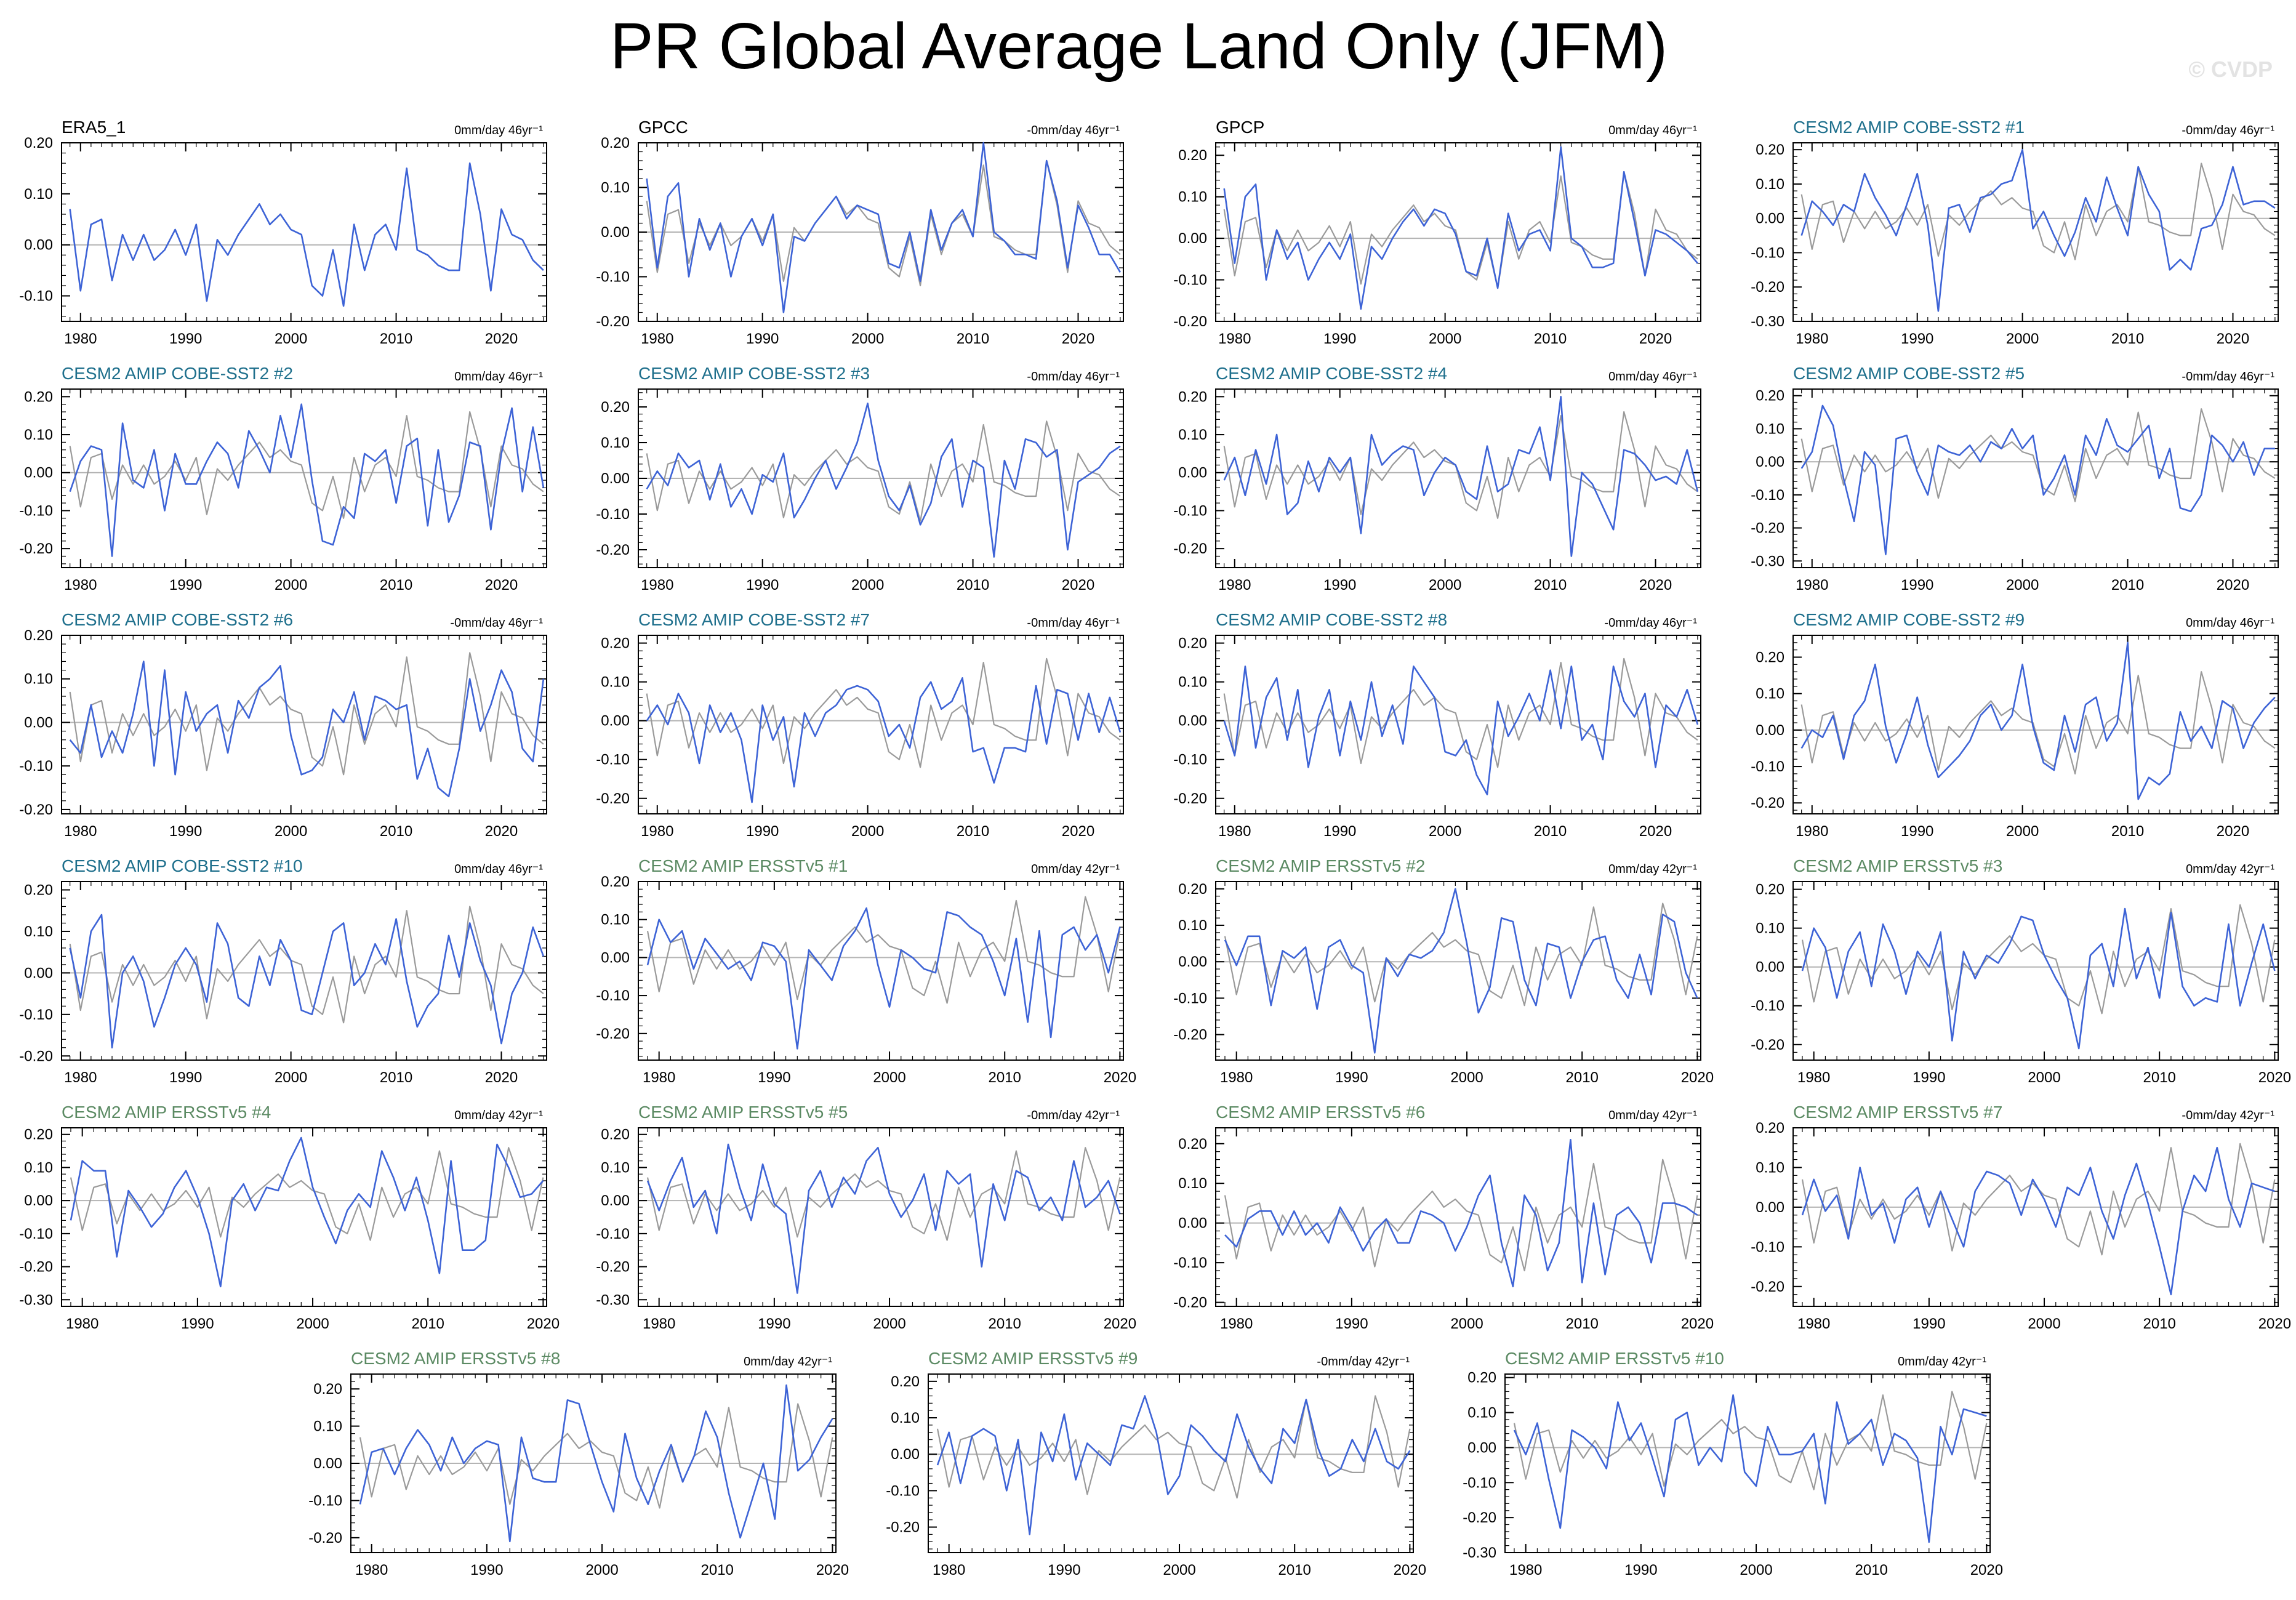 This screenshot has width=2296, height=1600. What do you see at coordinates (1138, 46) in the screenshot?
I see `main-title: PR Global Average Land Only (JFM)` at bounding box center [1138, 46].